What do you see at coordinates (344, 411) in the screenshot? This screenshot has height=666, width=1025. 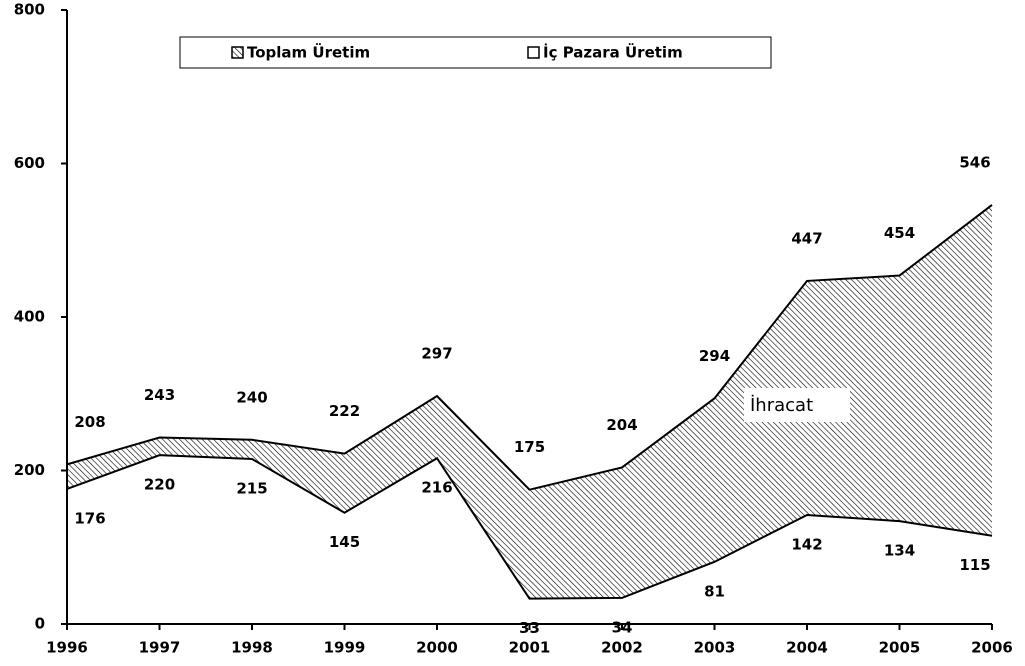 I see `data-label: 222` at bounding box center [344, 411].